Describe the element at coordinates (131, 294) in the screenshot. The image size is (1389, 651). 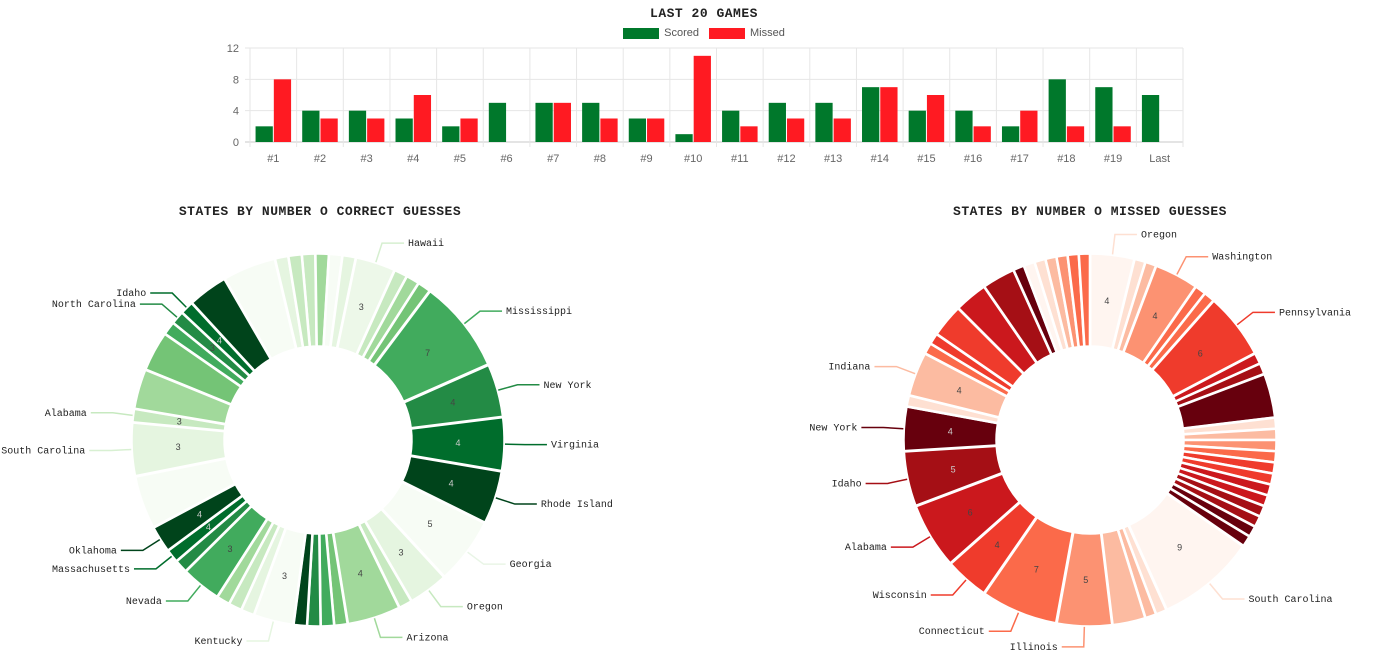
I see `state-label: Idaho` at that location.